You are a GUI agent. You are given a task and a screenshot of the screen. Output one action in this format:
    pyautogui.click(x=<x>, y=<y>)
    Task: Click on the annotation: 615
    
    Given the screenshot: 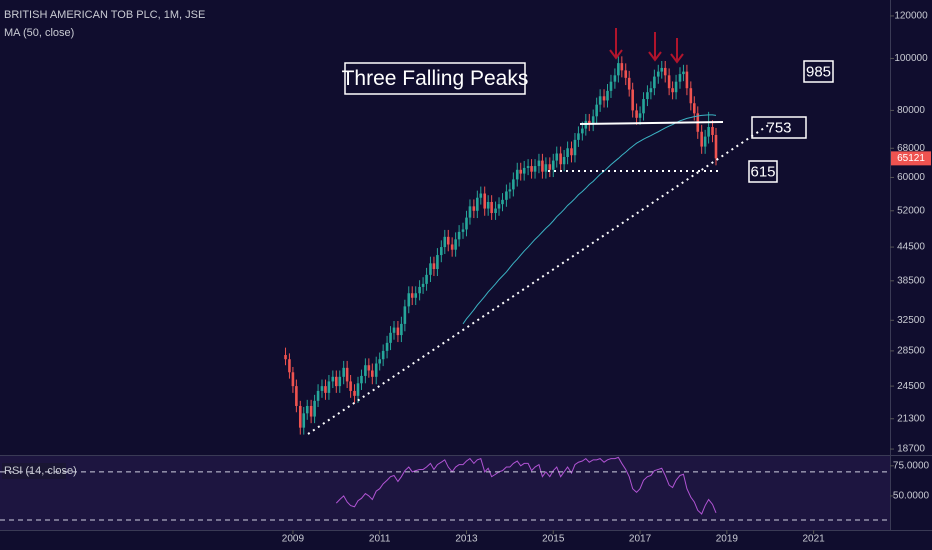 What is the action you would take?
    pyautogui.click(x=762, y=171)
    